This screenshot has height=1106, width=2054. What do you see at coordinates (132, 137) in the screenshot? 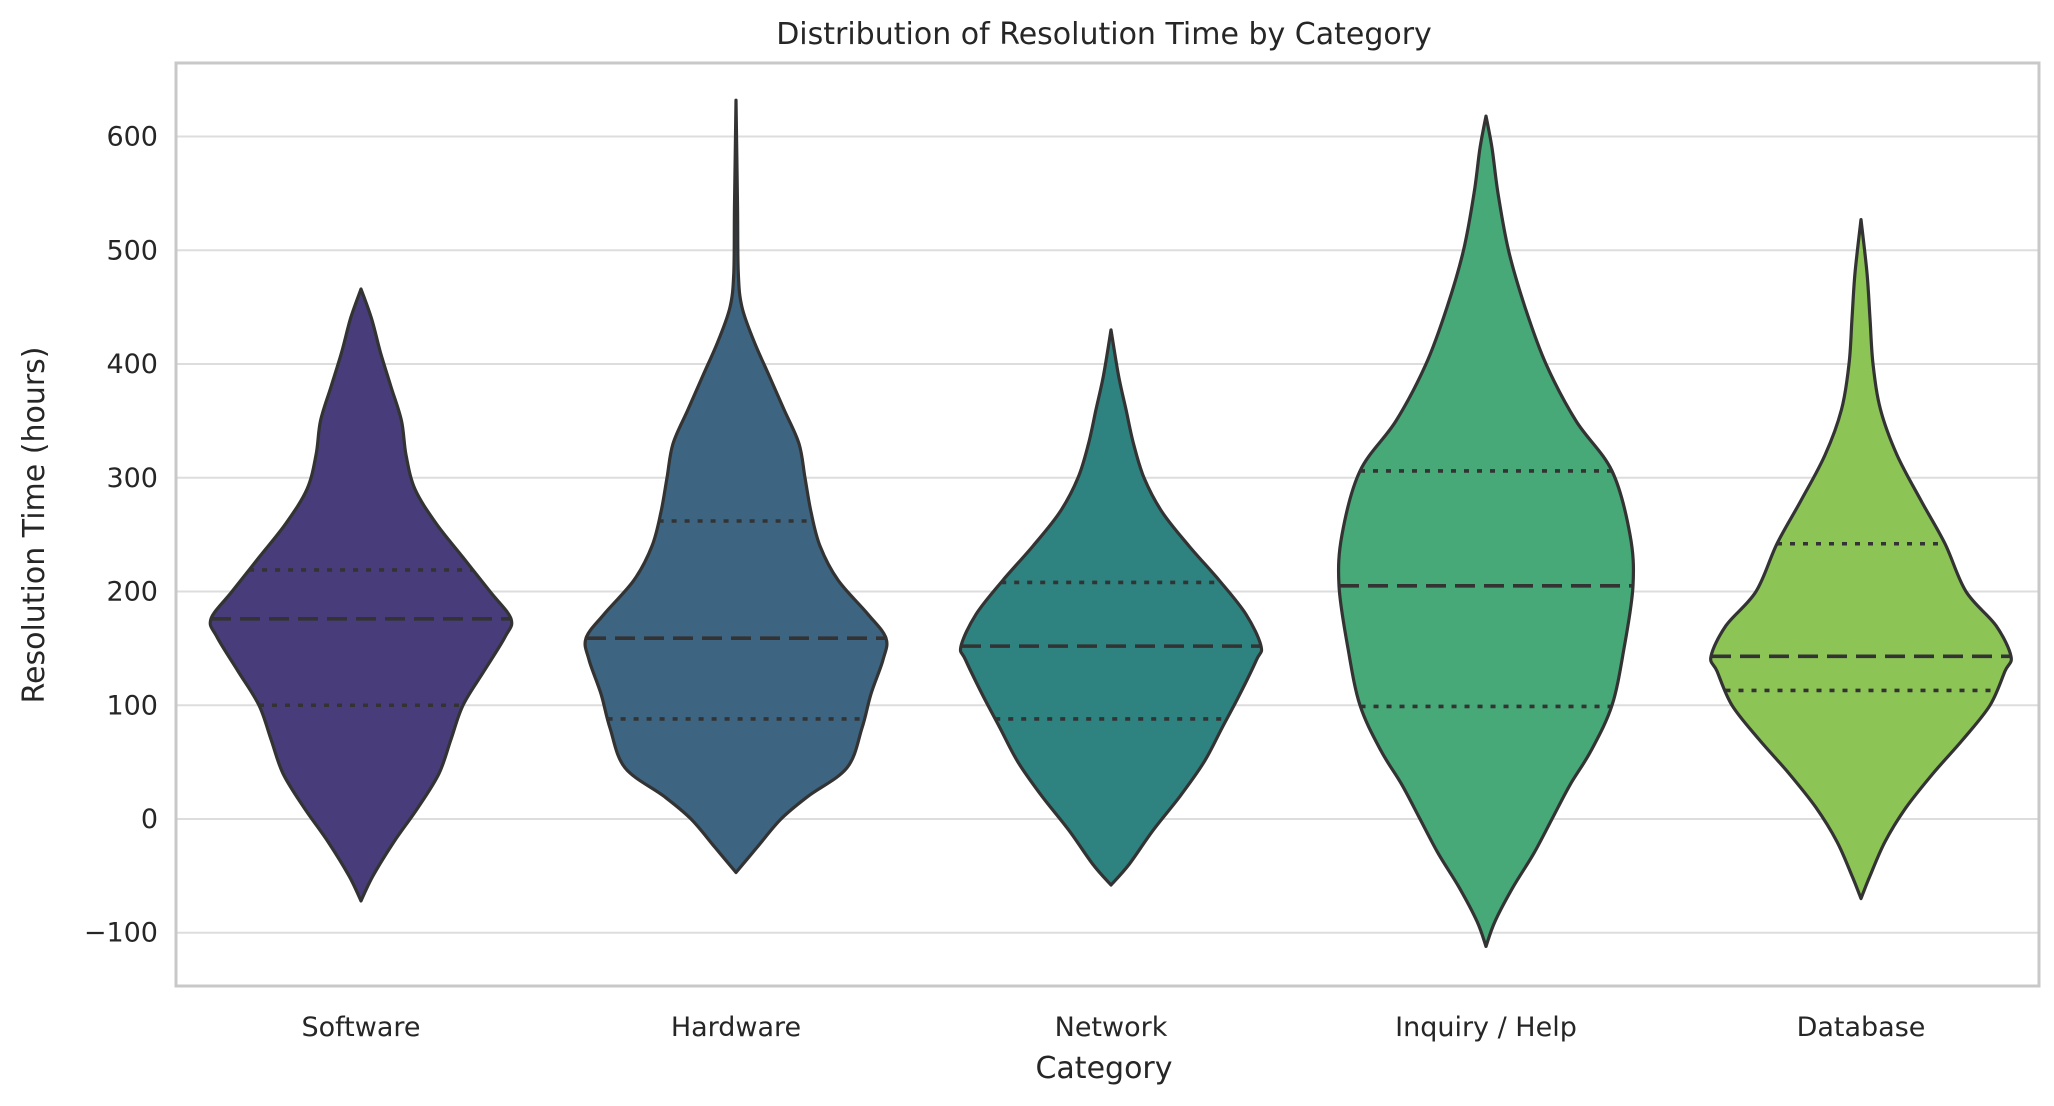
I see `y-tick-label: 600` at bounding box center [132, 137].